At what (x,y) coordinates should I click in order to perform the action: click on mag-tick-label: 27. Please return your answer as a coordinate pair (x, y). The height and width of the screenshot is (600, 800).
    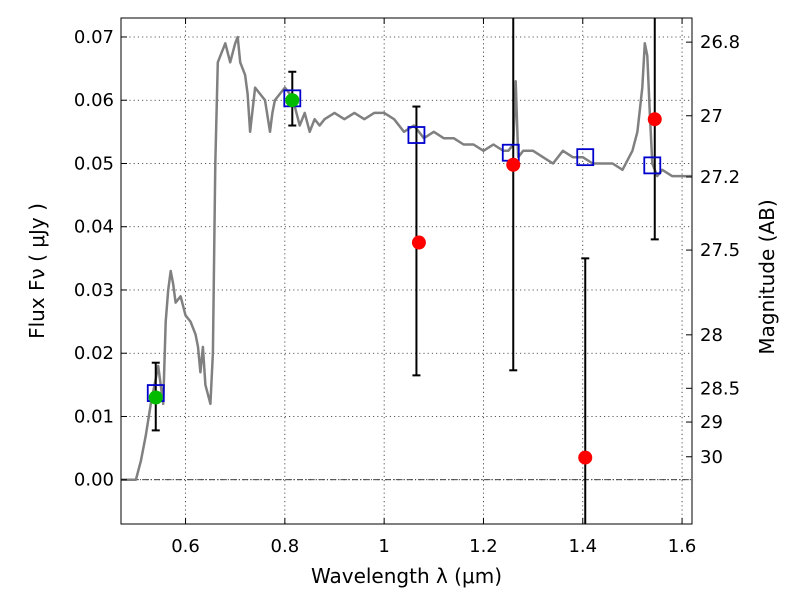
    Looking at the image, I should click on (711, 116).